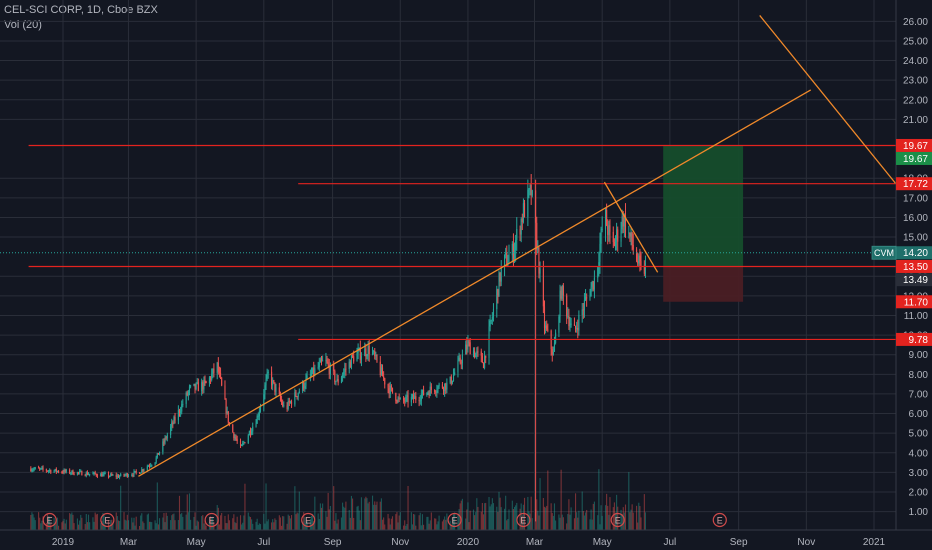  I want to click on x-tick-label: 2019, so click(63, 542).